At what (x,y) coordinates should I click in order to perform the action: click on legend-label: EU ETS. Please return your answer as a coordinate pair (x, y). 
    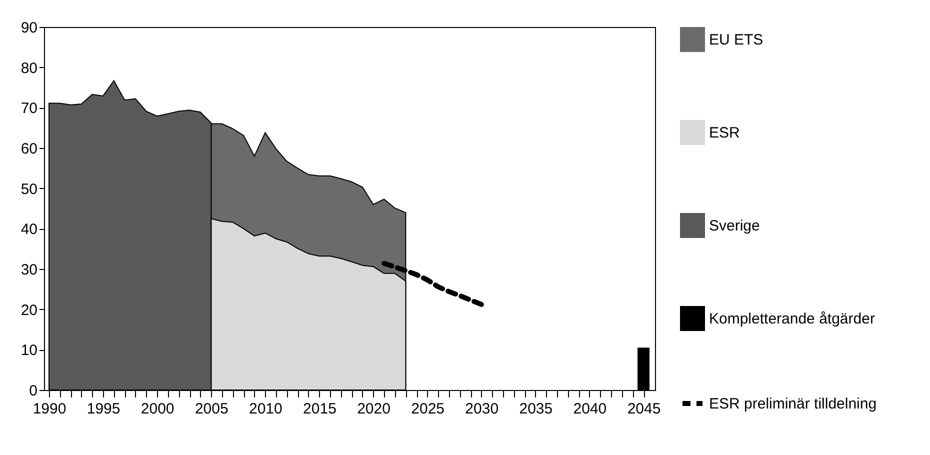
    Looking at the image, I should click on (736, 40).